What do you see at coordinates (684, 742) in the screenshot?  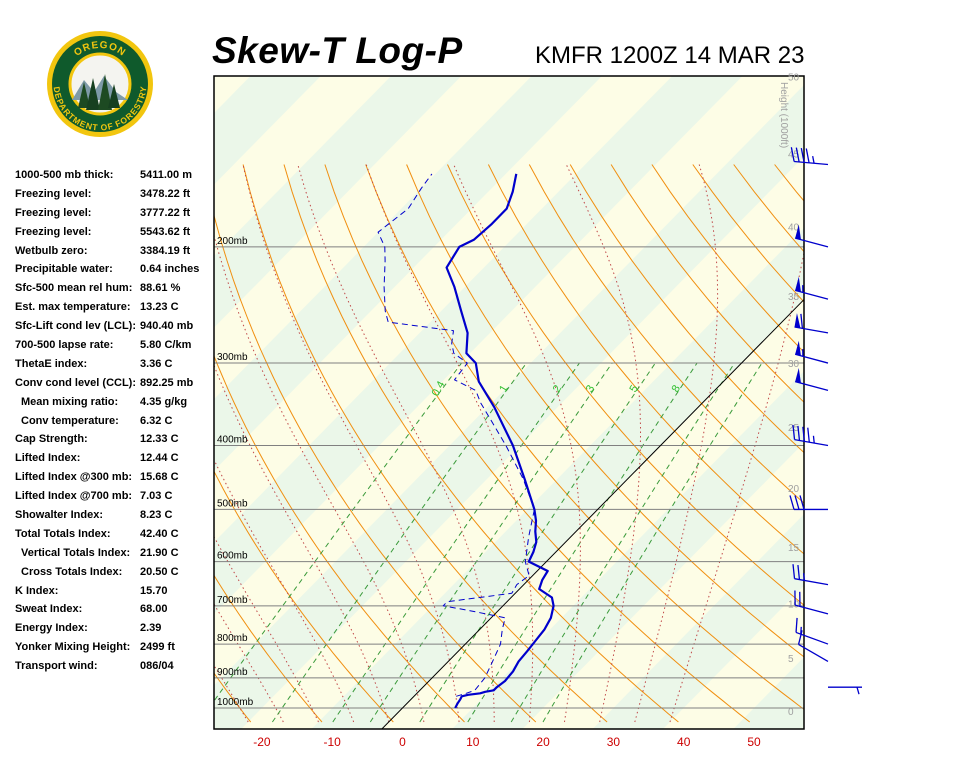 I see `x-tick-label: 40` at bounding box center [684, 742].